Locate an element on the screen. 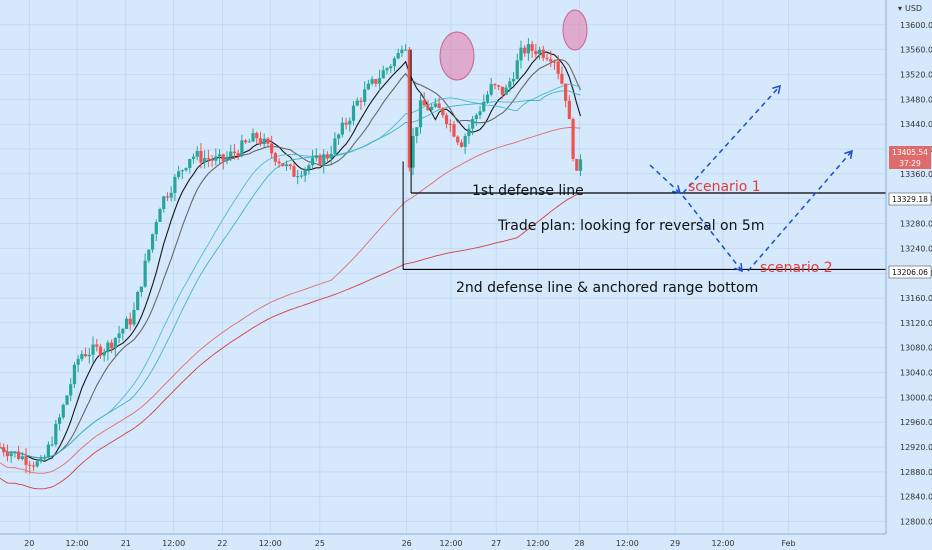 Image resolution: width=932 pixels, height=550 pixels. price-badges: 13405.54 37:29 13329.18 13206.06 is located at coordinates (910, 212).